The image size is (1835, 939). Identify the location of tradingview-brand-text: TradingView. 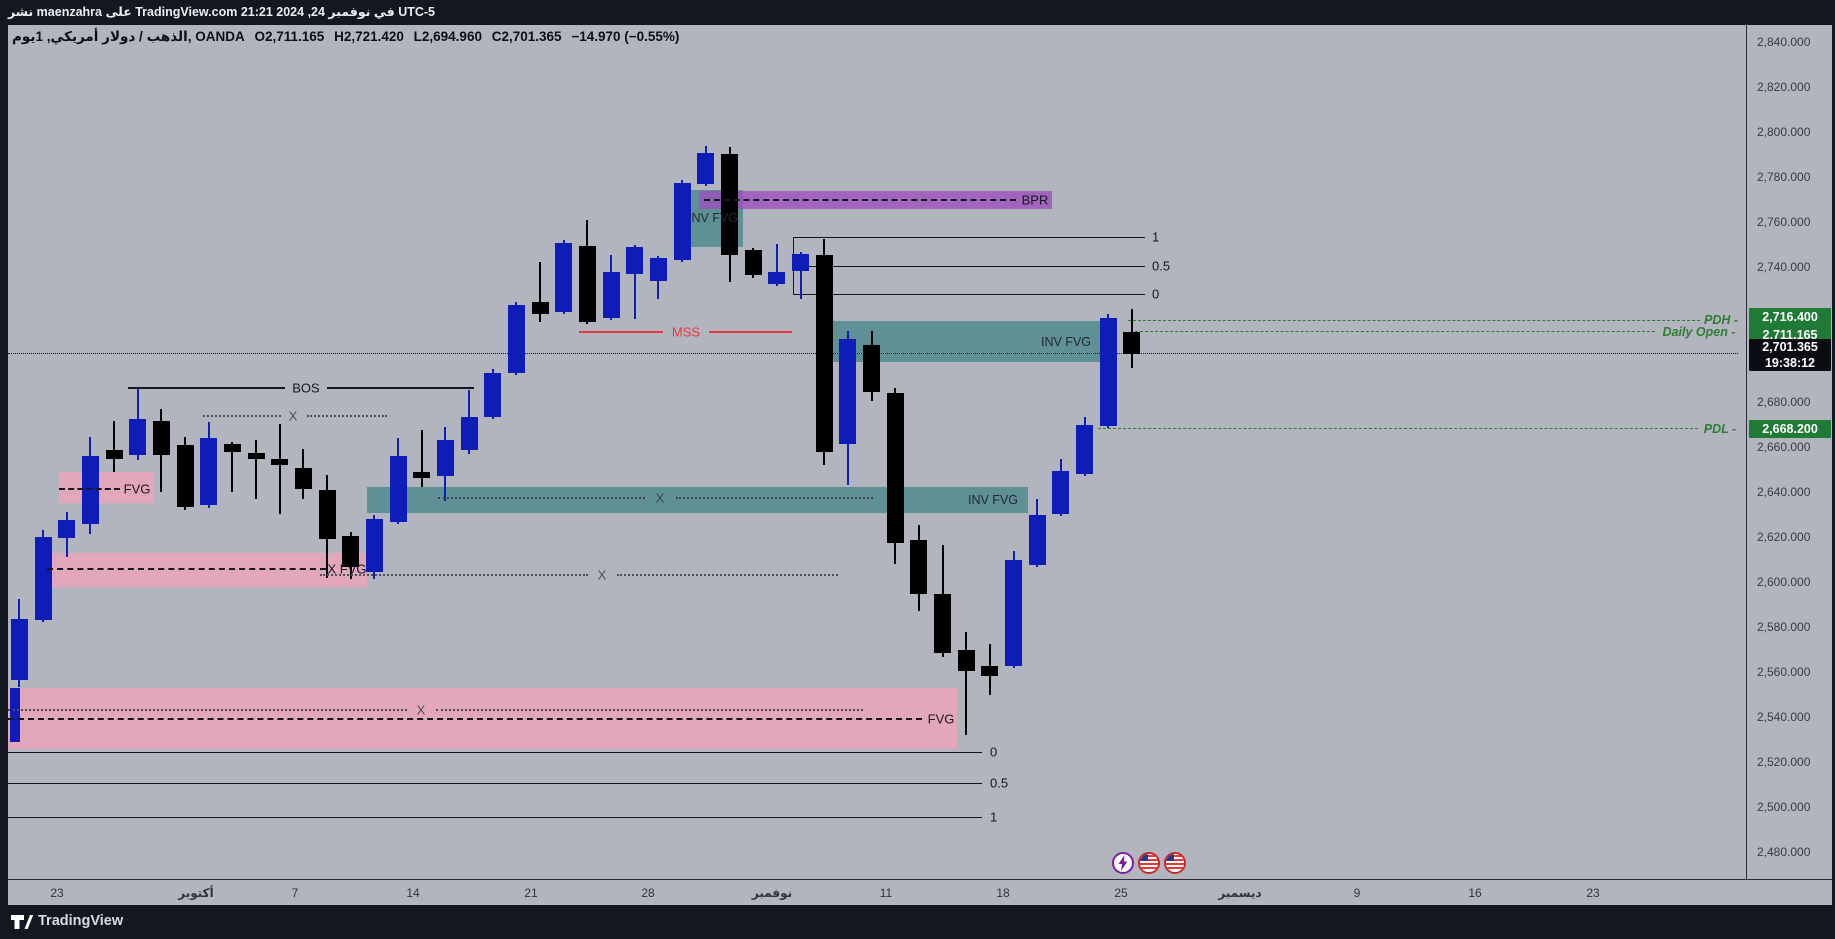
(81, 921).